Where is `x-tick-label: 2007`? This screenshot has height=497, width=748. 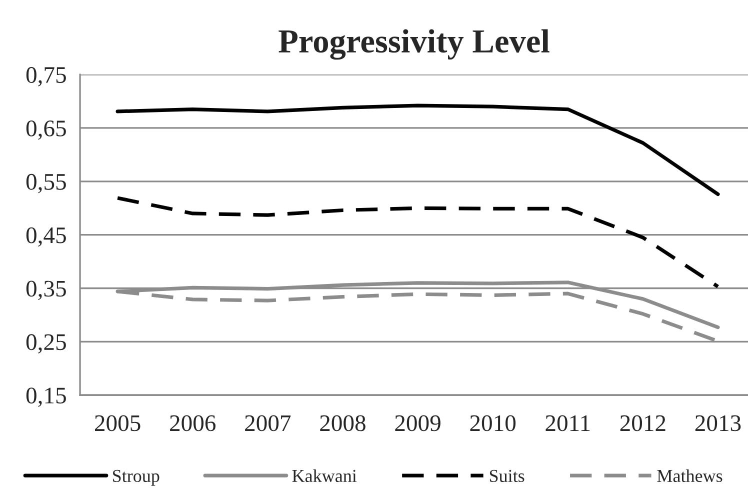
x-tick-label: 2007 is located at coordinates (268, 423).